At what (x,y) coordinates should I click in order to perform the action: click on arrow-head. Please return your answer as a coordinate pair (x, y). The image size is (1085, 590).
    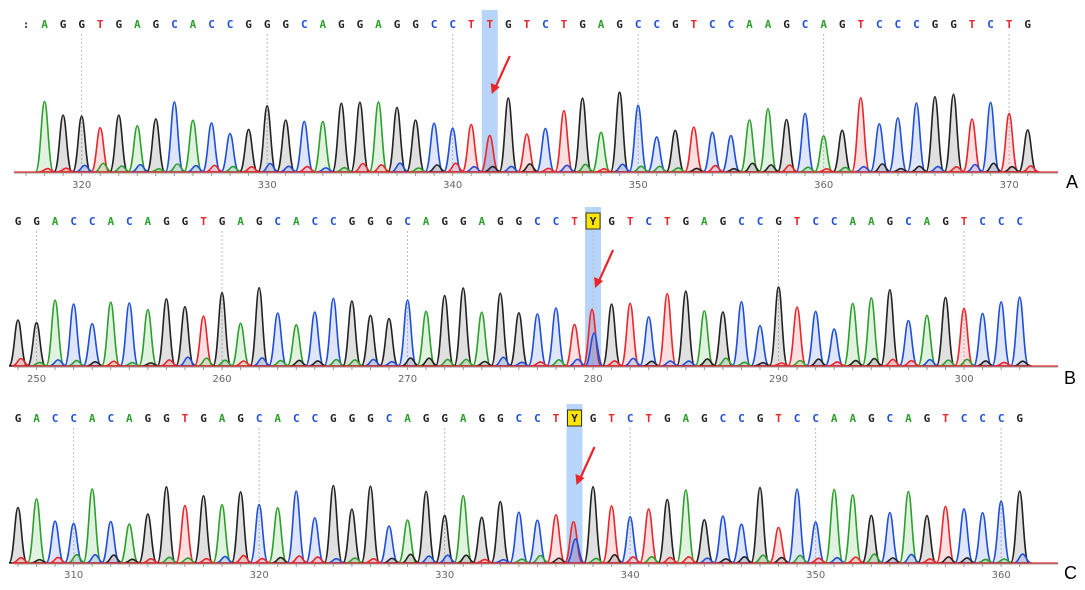
    Looking at the image, I should click on (495, 88).